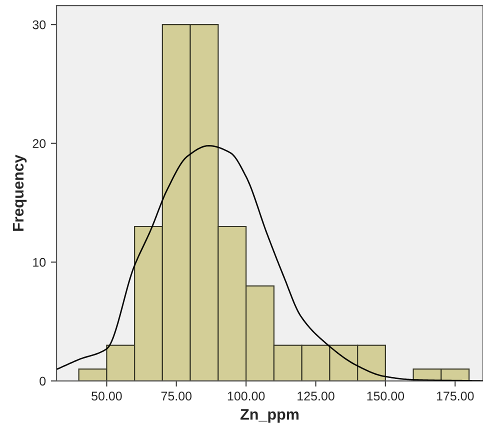  What do you see at coordinates (39, 143) in the screenshot?
I see `y-tick-label: 20` at bounding box center [39, 143].